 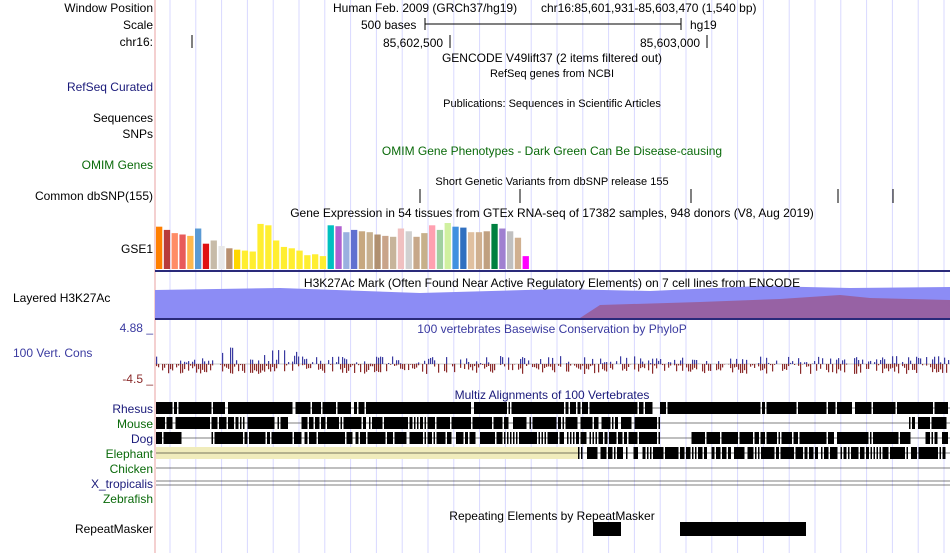 I want to click on gtex-bars, so click(x=342, y=246).